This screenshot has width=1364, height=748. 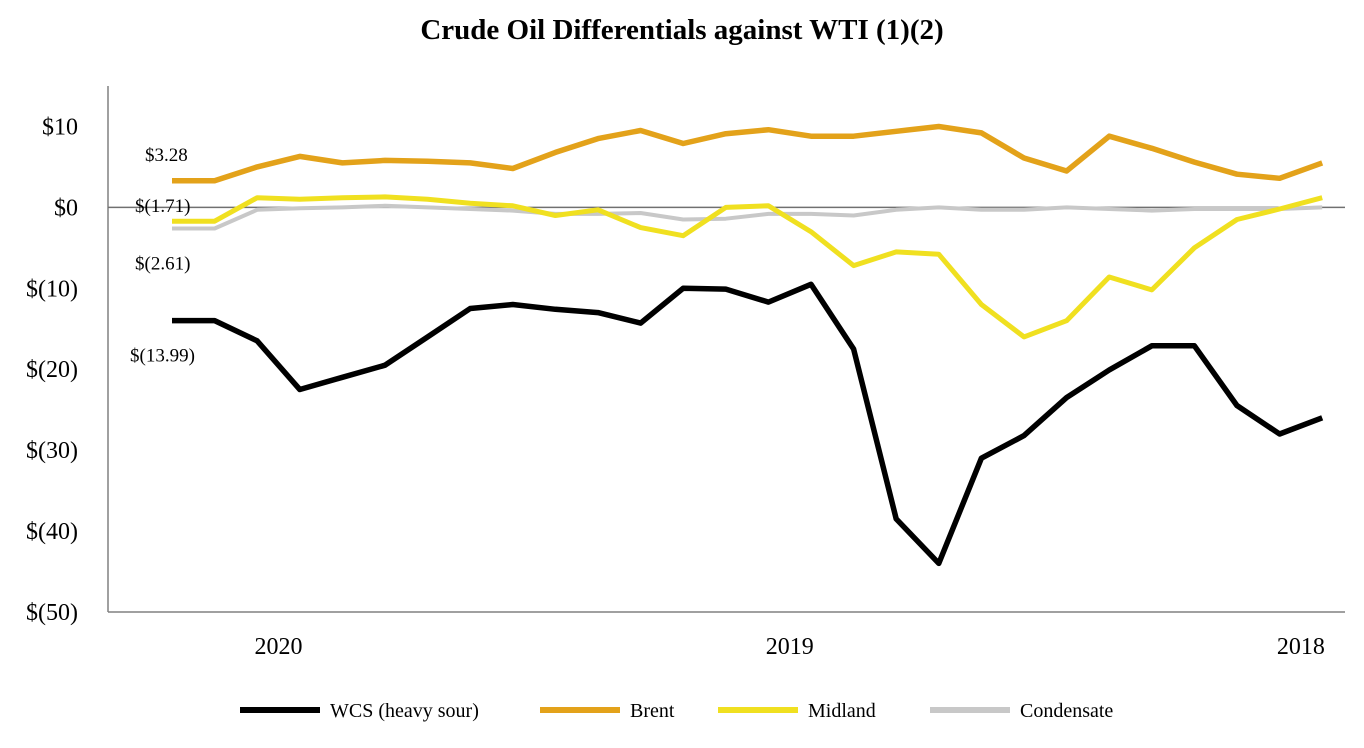 I want to click on x-tick-label: 2020, so click(x=279, y=647).